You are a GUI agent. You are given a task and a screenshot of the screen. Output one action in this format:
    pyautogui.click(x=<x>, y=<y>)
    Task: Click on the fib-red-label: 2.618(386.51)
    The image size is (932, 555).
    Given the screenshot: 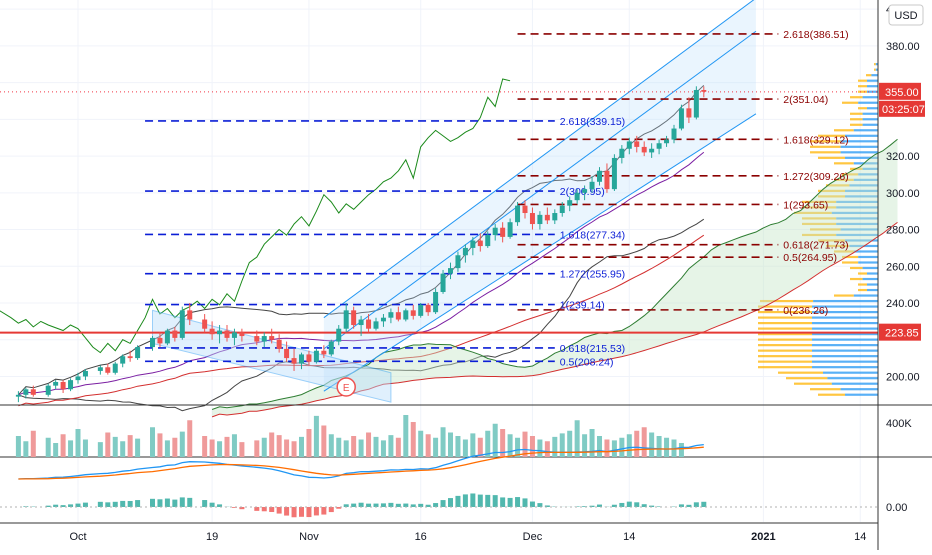 What is the action you would take?
    pyautogui.click(x=815, y=35)
    